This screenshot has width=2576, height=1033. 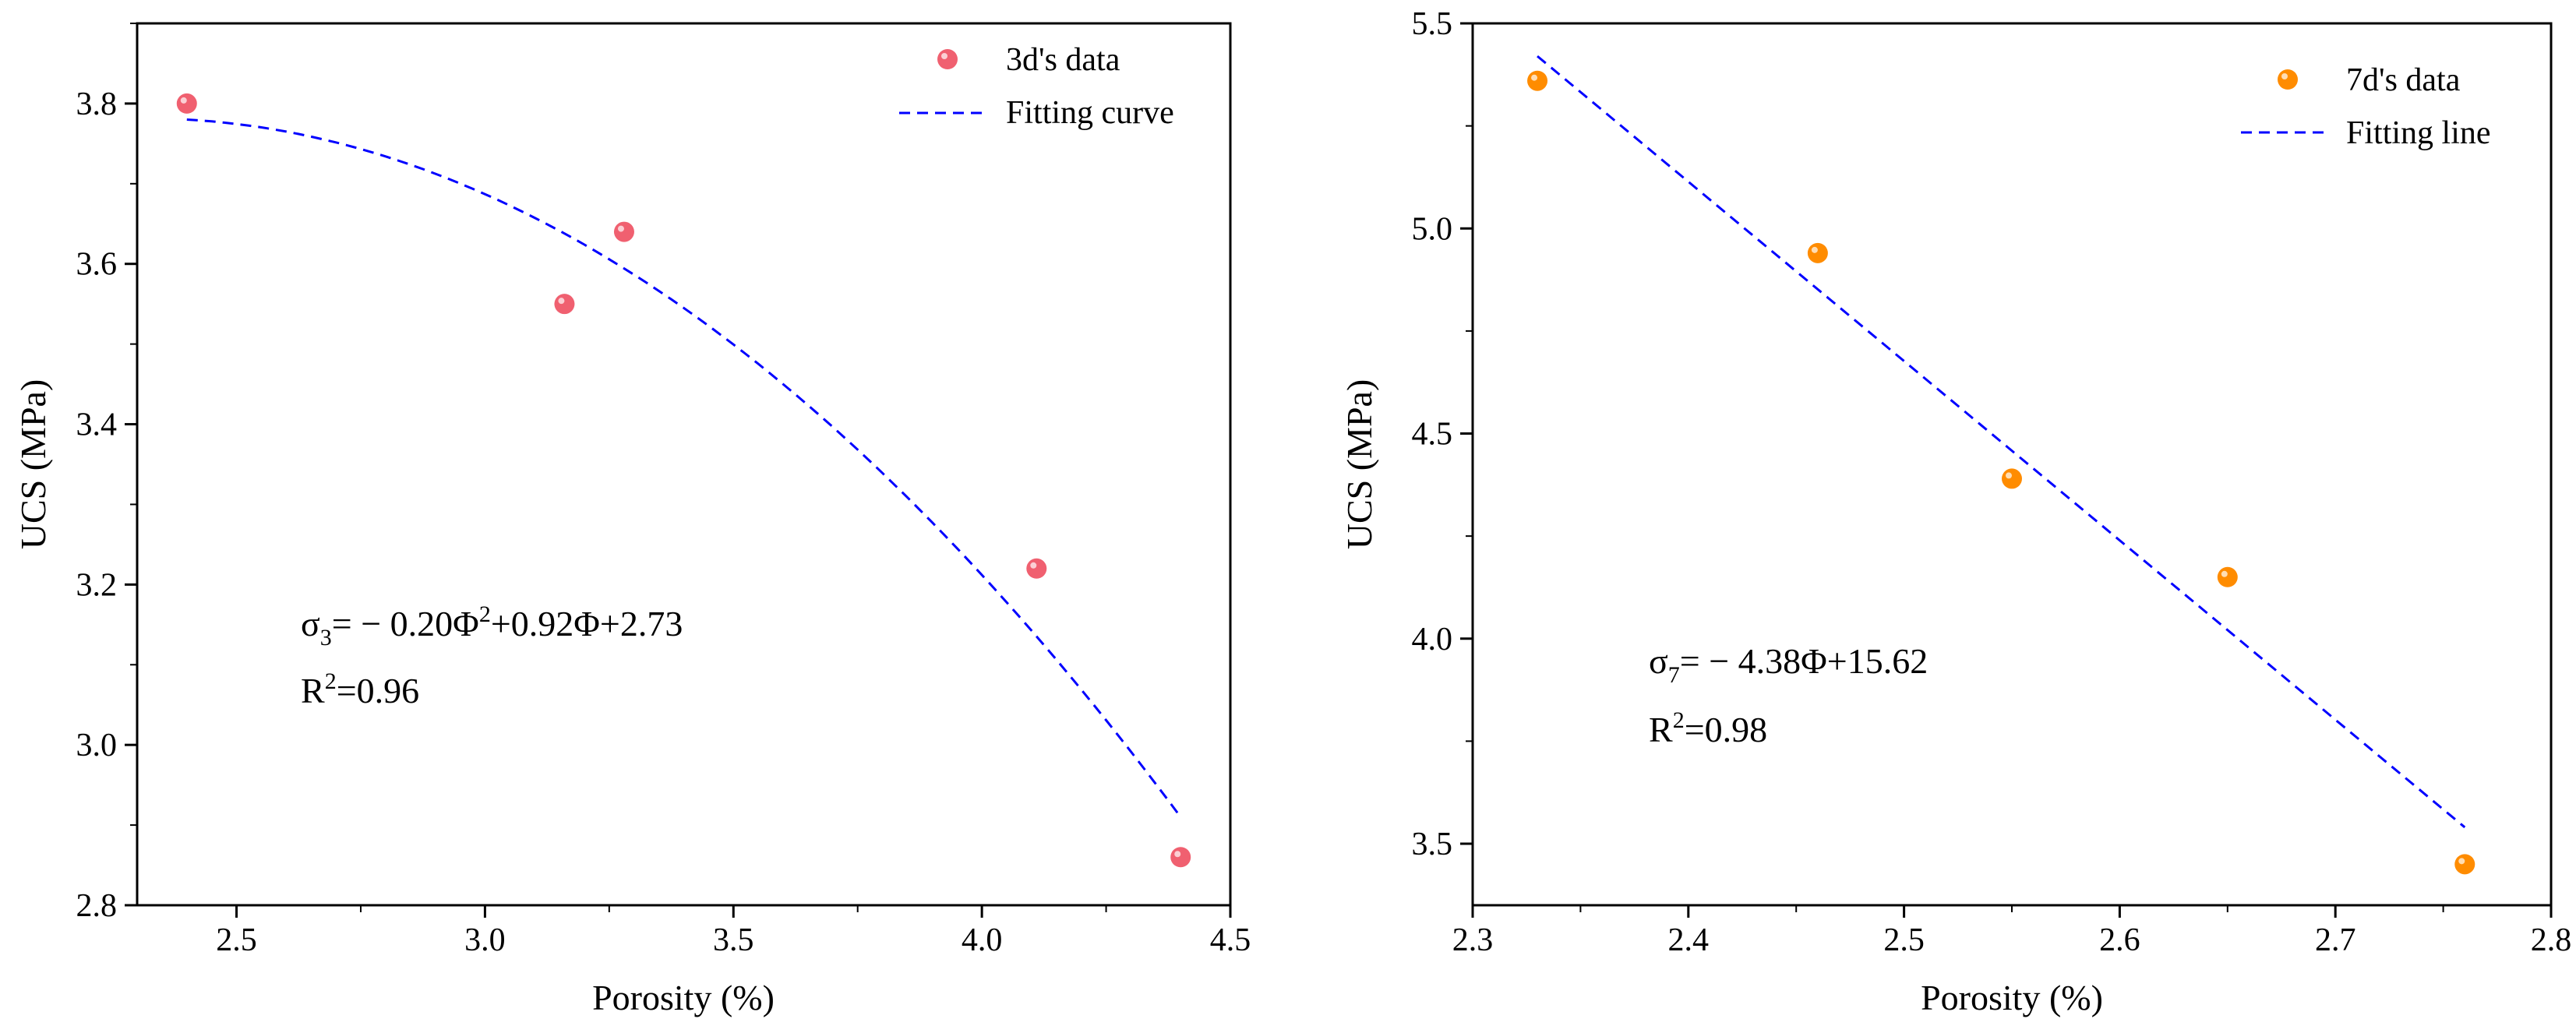 I want to click on x-tick-label: 3.5, so click(x=733, y=940).